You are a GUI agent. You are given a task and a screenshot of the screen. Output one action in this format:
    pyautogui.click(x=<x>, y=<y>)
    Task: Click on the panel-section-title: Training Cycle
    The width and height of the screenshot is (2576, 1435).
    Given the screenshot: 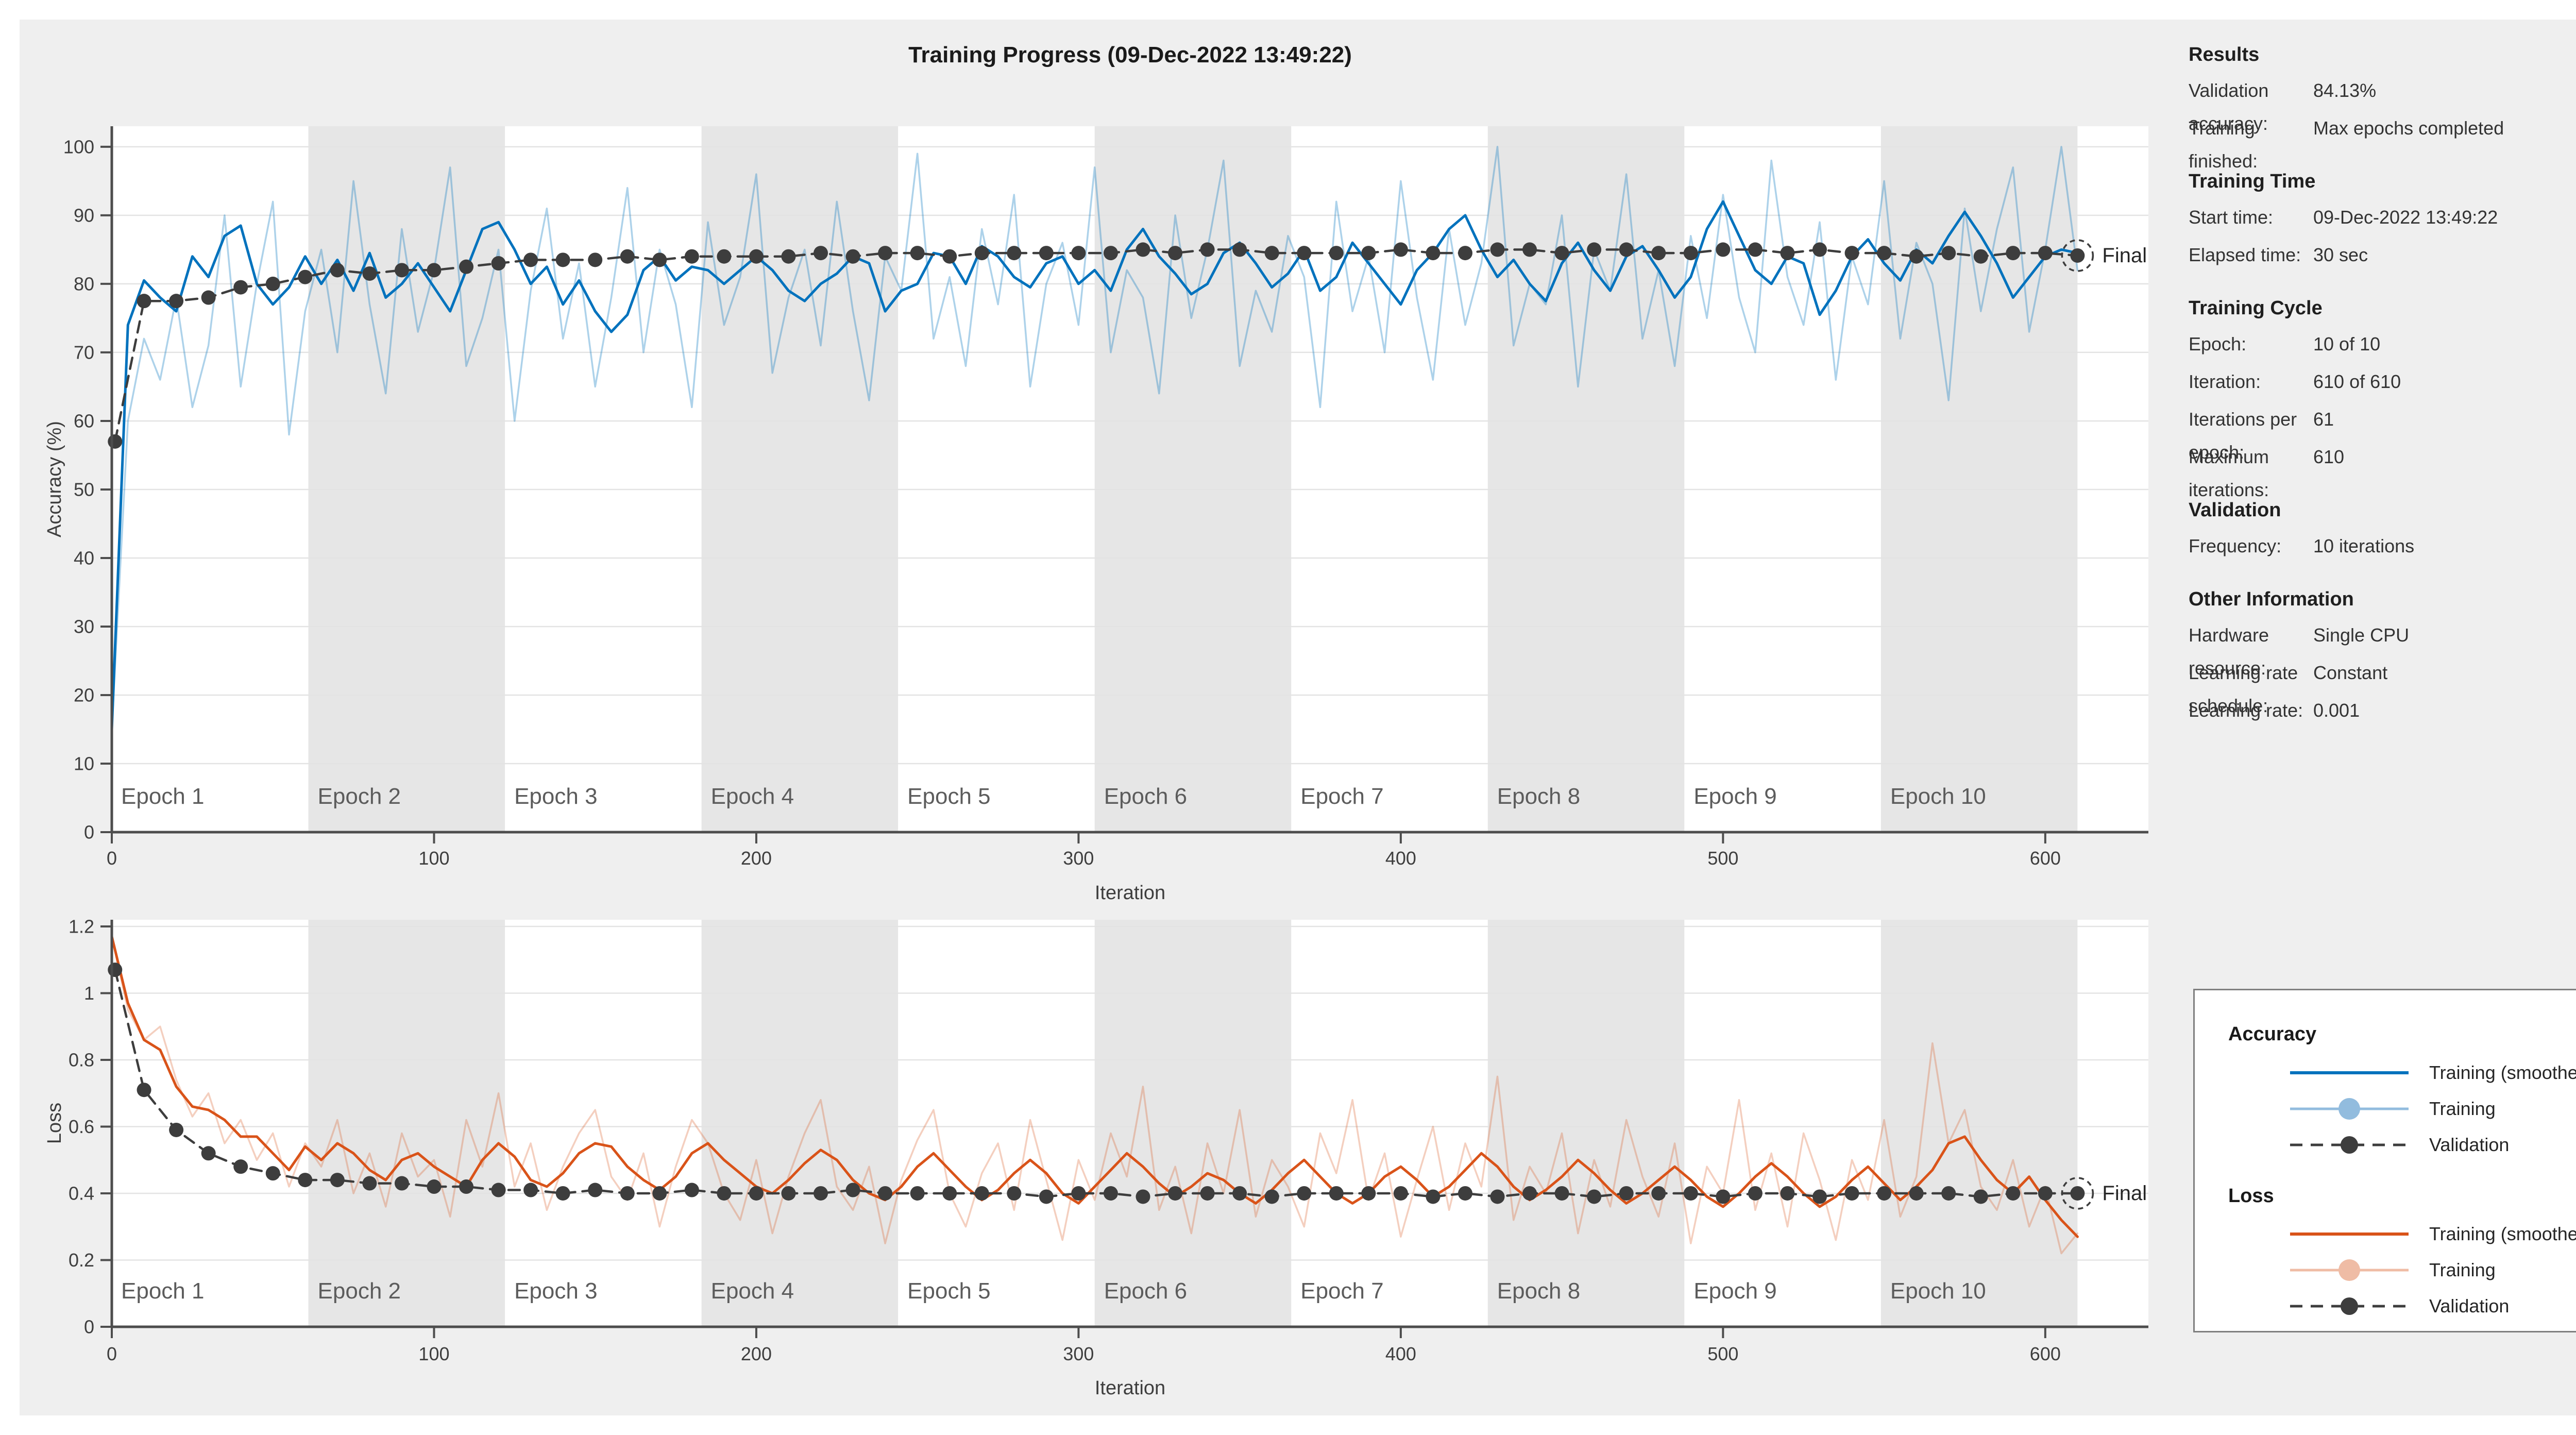 What is the action you would take?
    pyautogui.click(x=2256, y=308)
    